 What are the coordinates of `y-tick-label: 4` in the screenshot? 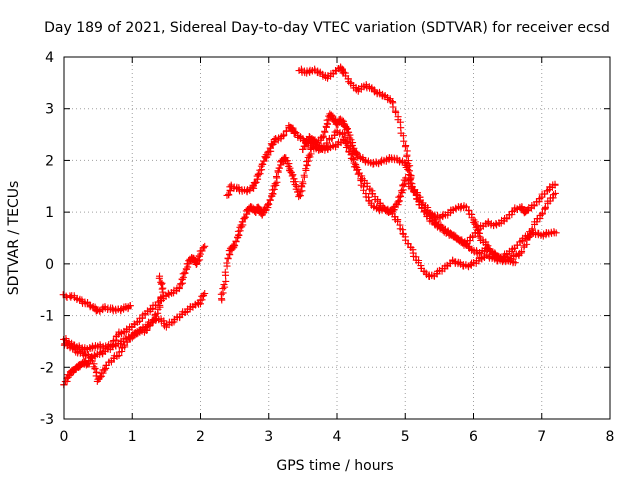 It's located at (49, 58).